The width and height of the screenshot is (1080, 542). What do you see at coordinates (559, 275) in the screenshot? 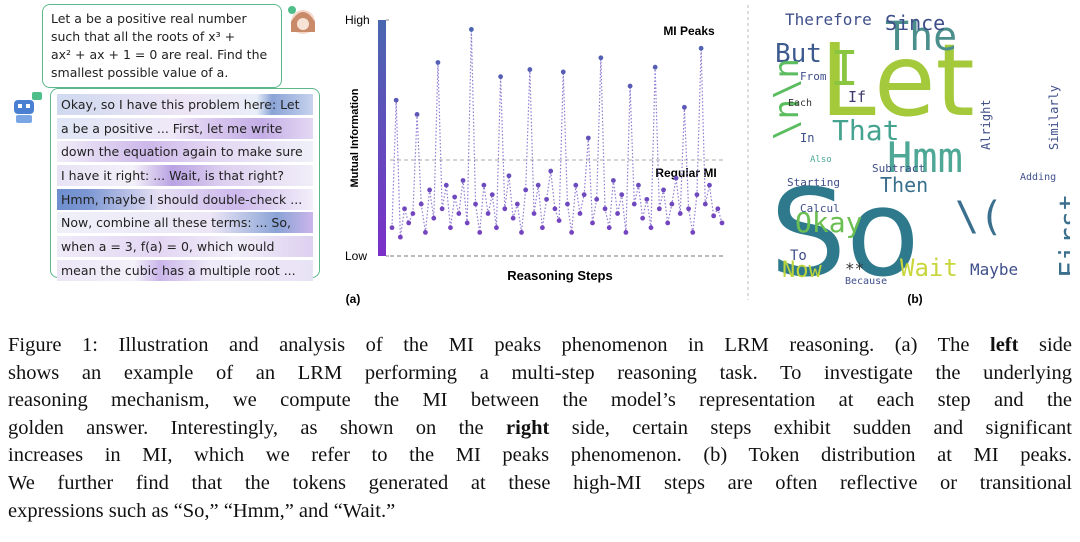
I see `x-axis-label: Reasoning Steps` at bounding box center [559, 275].